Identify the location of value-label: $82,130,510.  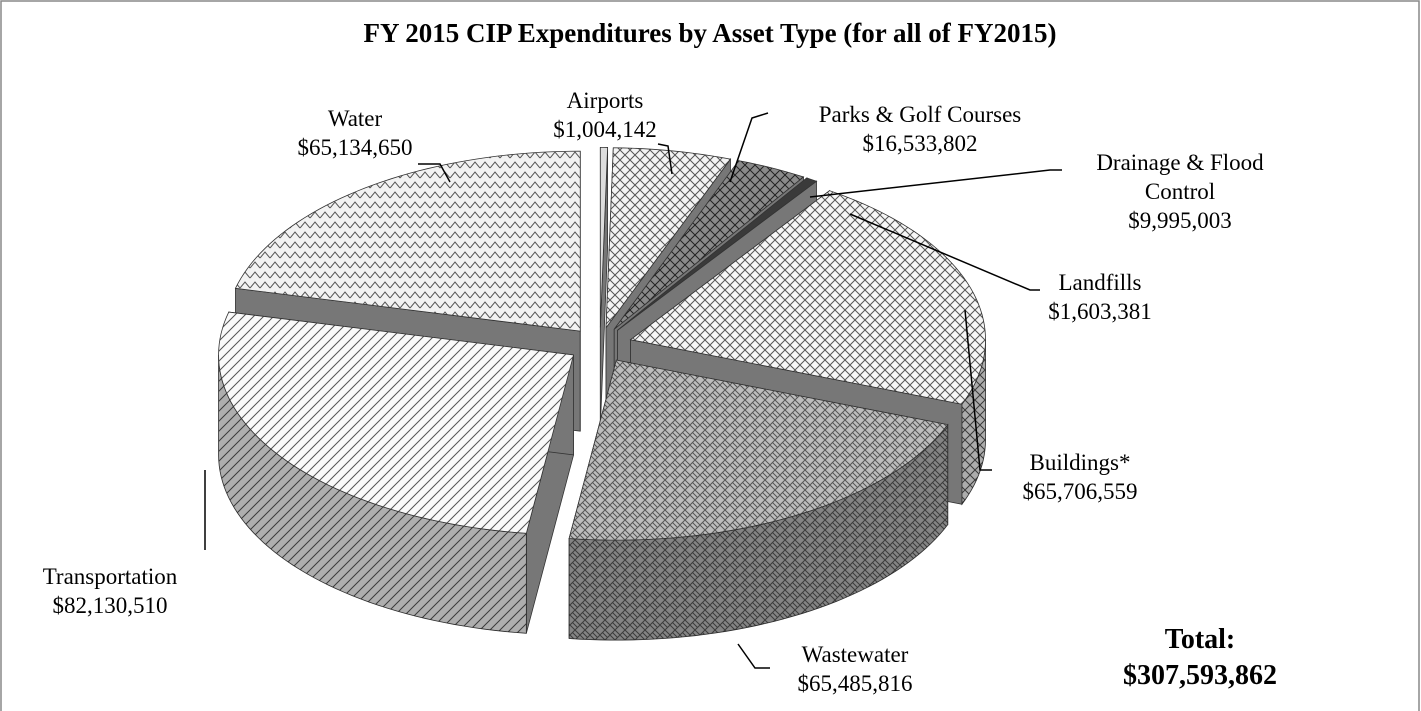
(110, 605).